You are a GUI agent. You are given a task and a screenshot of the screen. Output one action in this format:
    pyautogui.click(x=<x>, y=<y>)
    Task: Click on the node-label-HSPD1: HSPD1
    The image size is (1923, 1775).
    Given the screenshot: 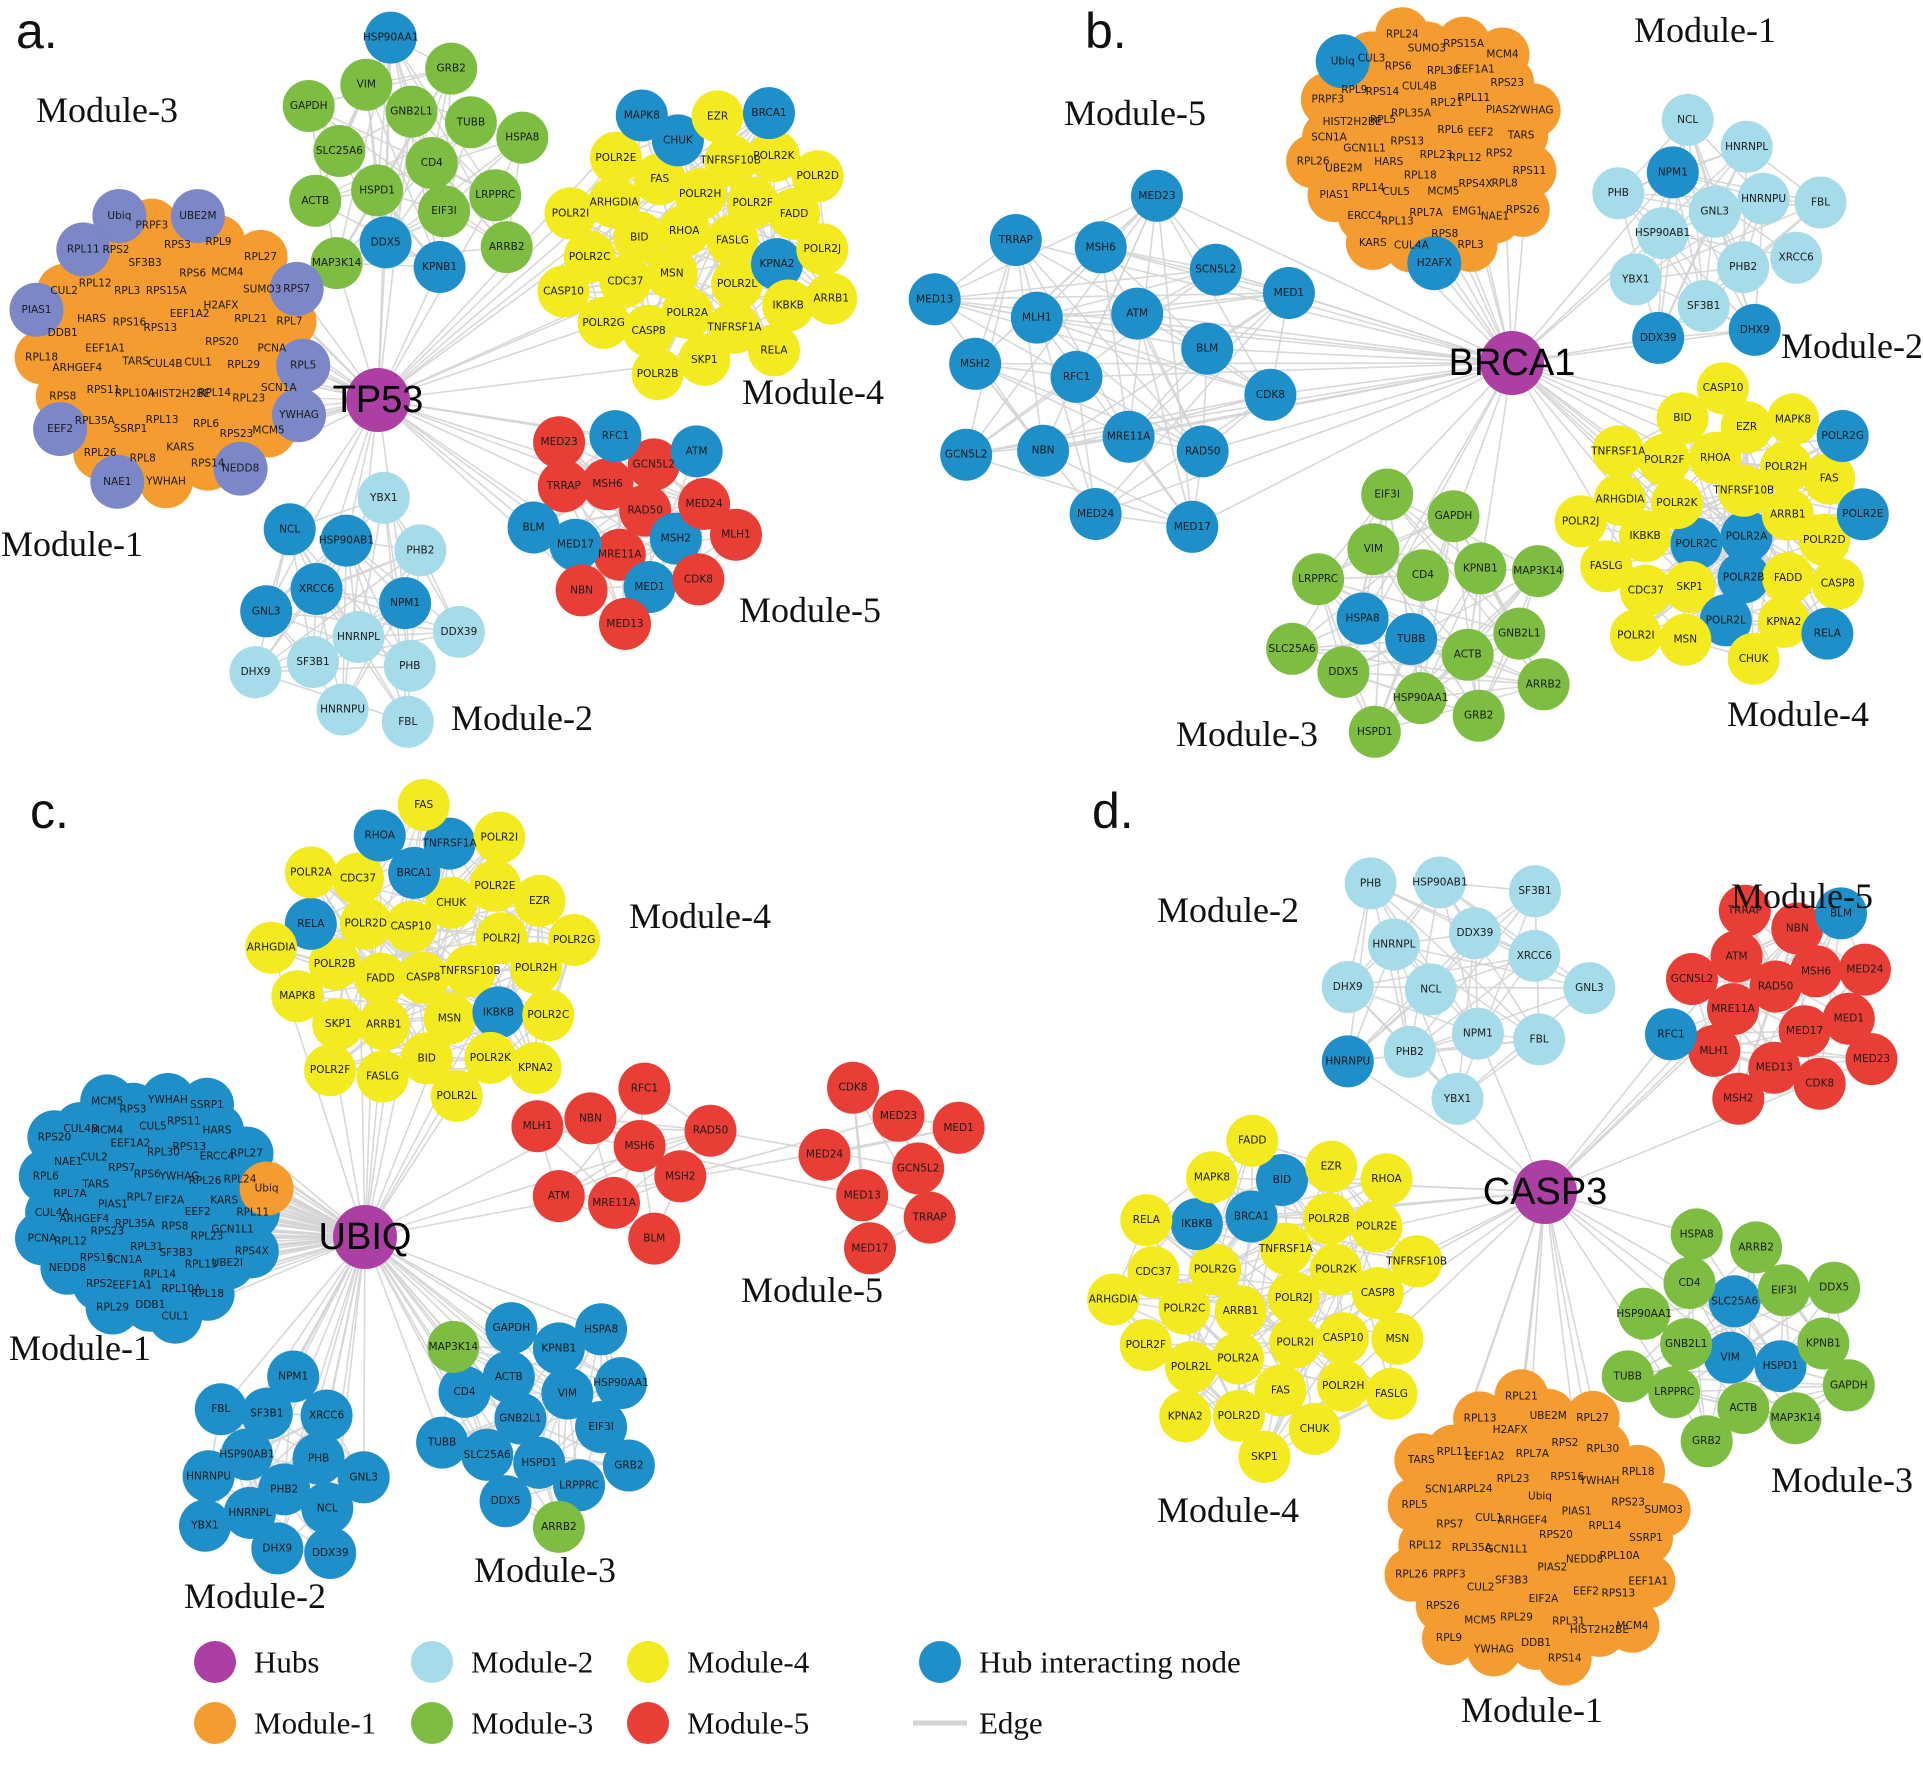 What is the action you would take?
    pyautogui.click(x=377, y=190)
    